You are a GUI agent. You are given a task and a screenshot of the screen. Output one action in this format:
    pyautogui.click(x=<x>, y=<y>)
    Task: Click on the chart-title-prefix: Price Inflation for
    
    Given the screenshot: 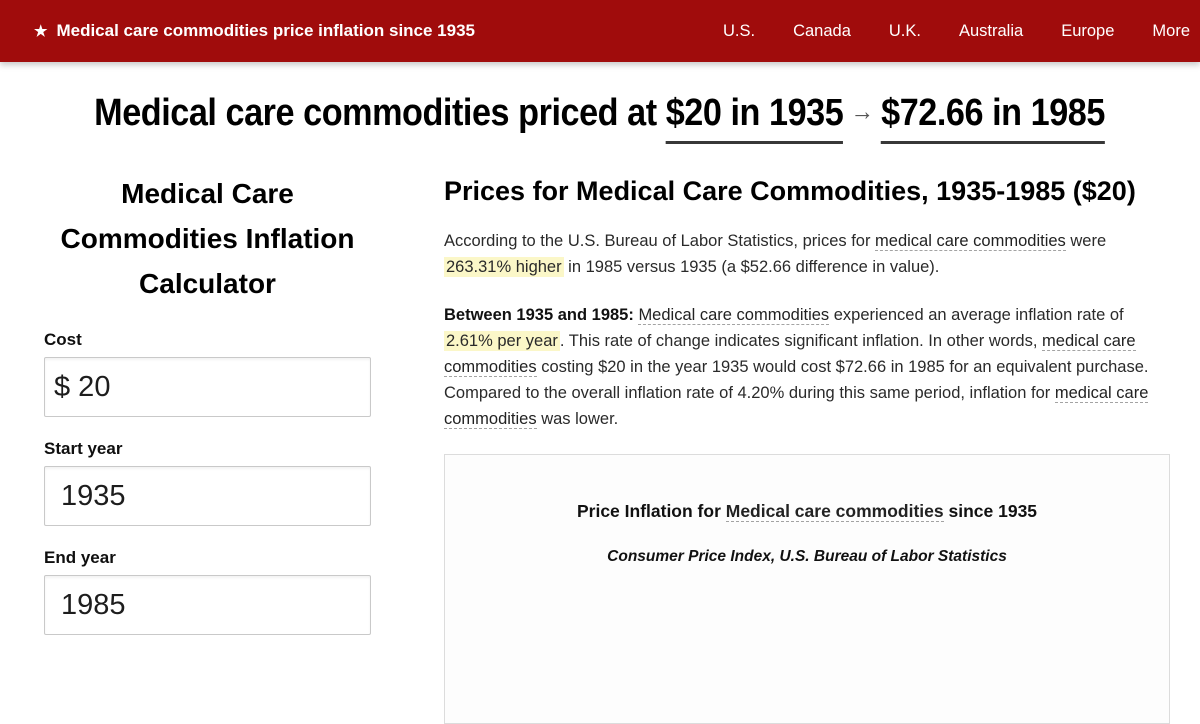 What is the action you would take?
    pyautogui.click(x=651, y=511)
    